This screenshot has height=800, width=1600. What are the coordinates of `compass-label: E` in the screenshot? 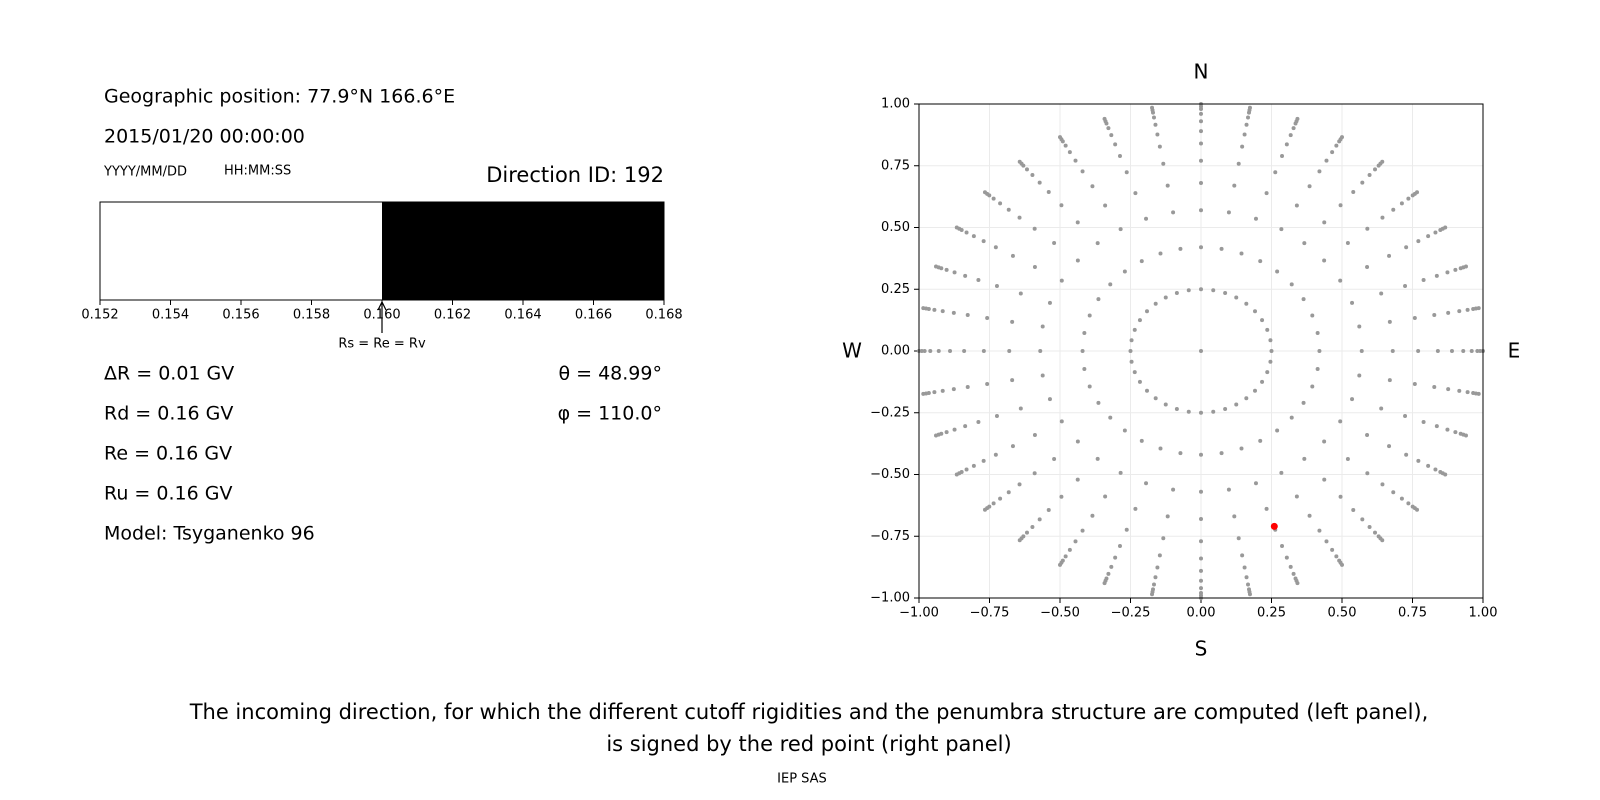 It's located at (1514, 351).